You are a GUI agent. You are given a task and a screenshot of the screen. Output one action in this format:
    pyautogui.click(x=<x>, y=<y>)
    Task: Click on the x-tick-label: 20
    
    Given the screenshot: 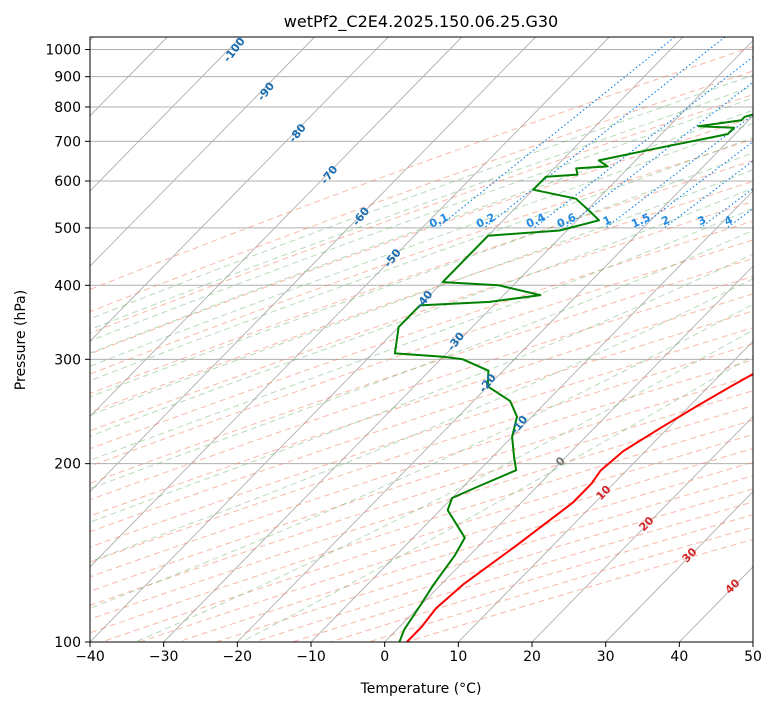 What is the action you would take?
    pyautogui.click(x=532, y=657)
    